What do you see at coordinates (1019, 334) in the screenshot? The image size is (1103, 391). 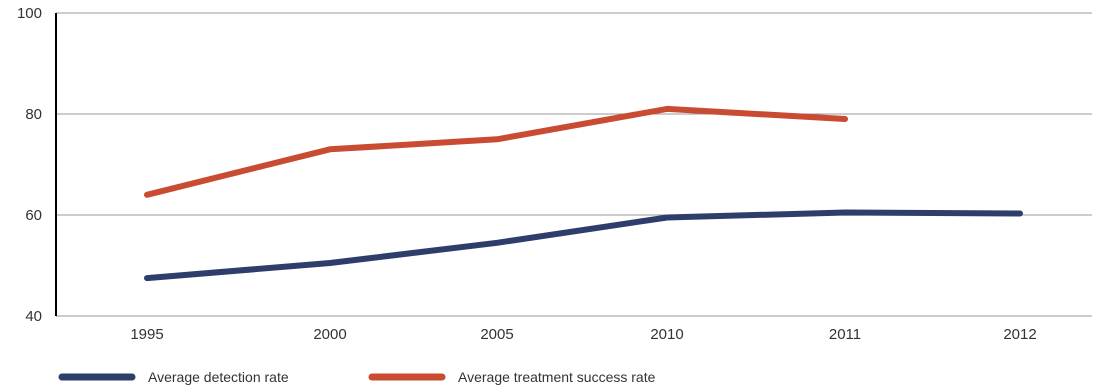 I see `x-tick-label: 2012` at bounding box center [1019, 334].